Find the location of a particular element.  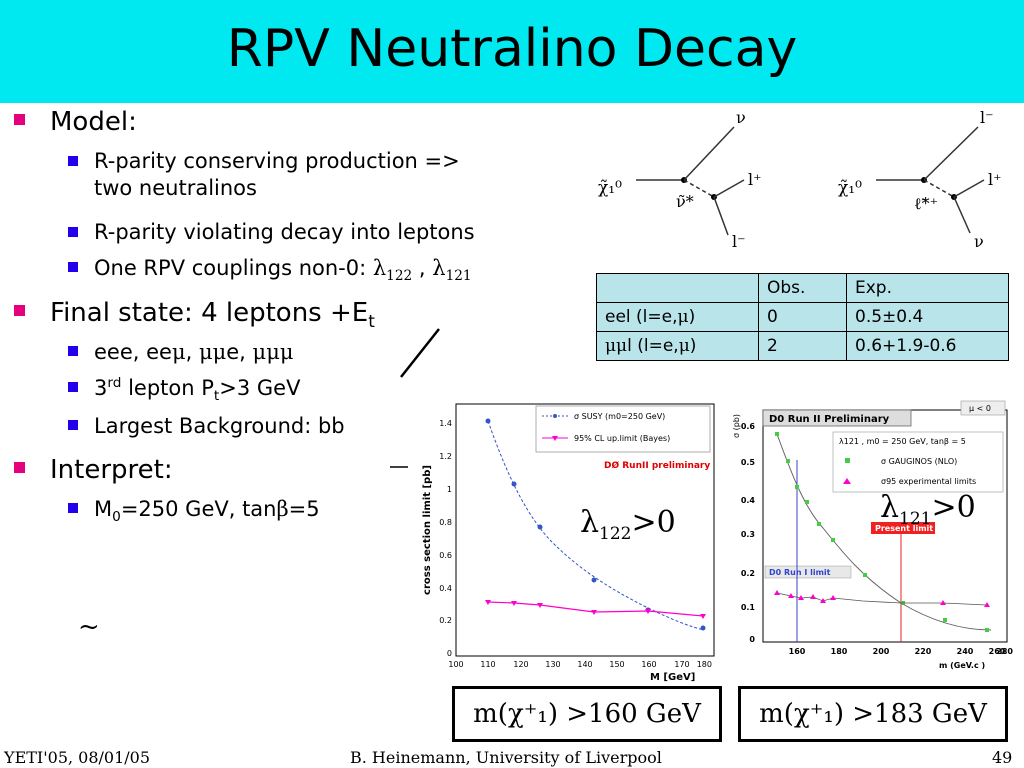

svg-text: 100 is located at coordinates (455, 664).